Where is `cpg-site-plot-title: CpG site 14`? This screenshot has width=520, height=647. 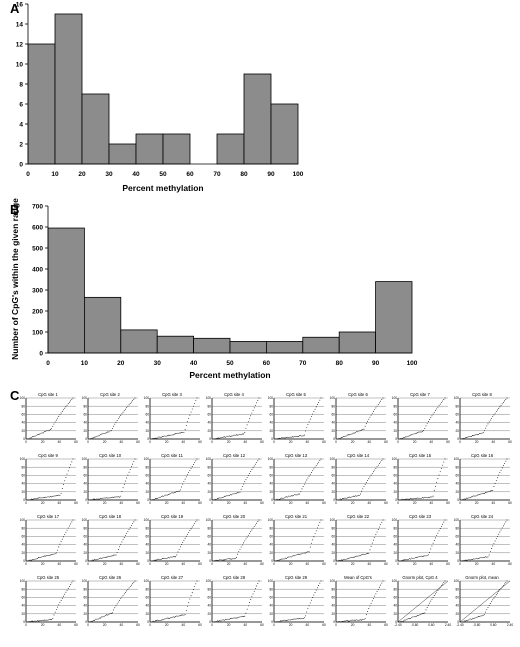 cpg-site-plot-title: CpG site 14 is located at coordinates (358, 455).